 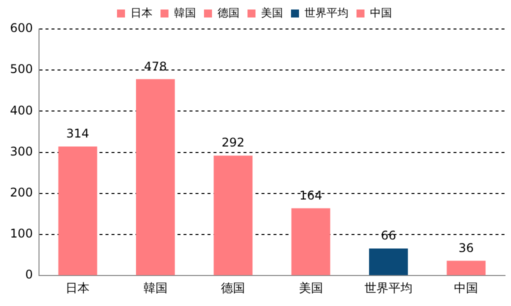 I want to click on x-tick-label: 韓国, so click(x=155, y=287).